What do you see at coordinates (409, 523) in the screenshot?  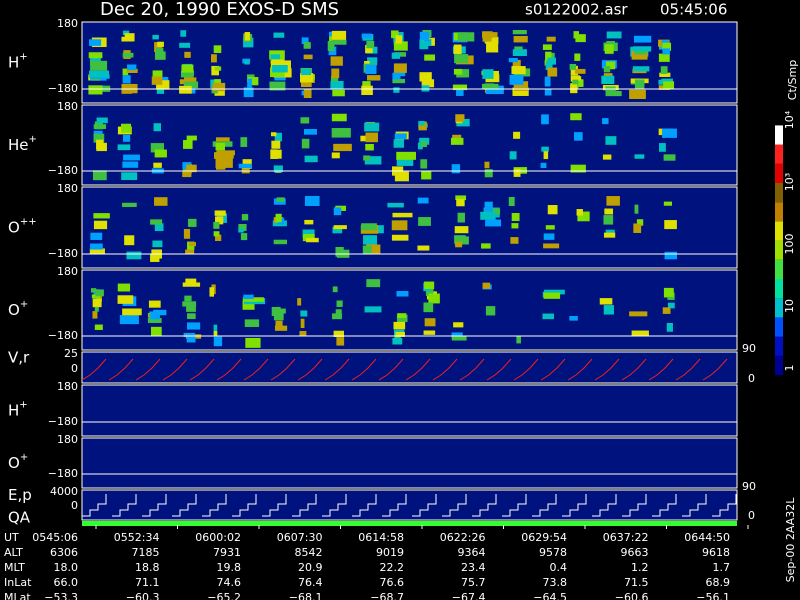 I see `qa-bar` at bounding box center [409, 523].